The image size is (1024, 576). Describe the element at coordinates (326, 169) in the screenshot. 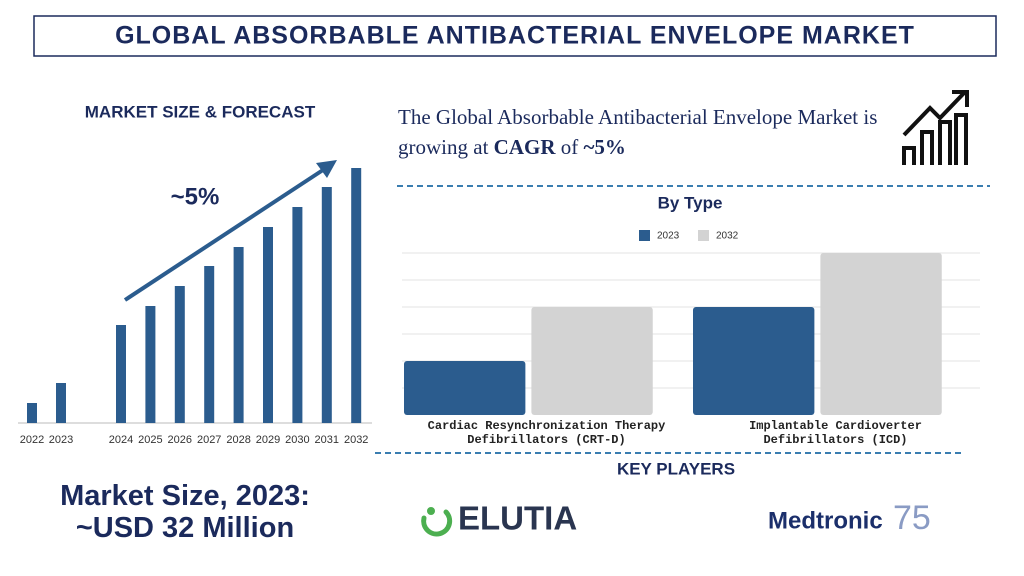

I see `arrow-head` at that location.